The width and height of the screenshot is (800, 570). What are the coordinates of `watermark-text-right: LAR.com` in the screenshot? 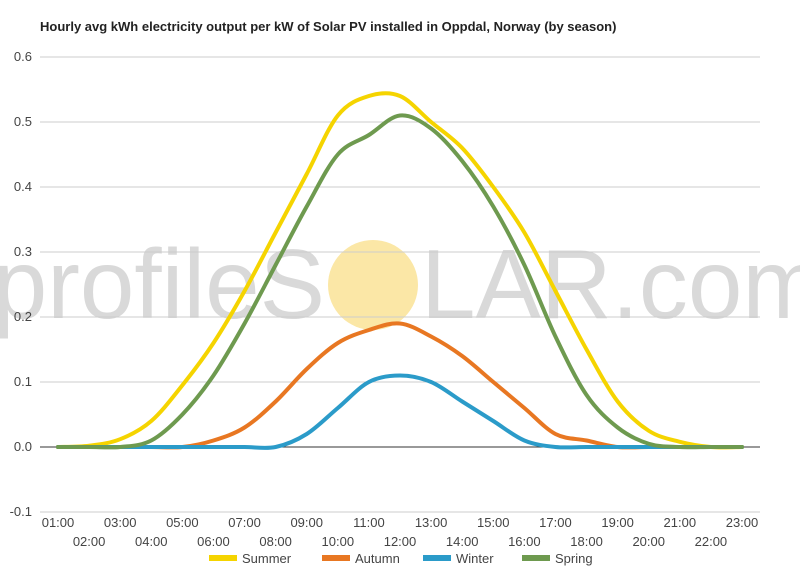 It's located at (610, 284).